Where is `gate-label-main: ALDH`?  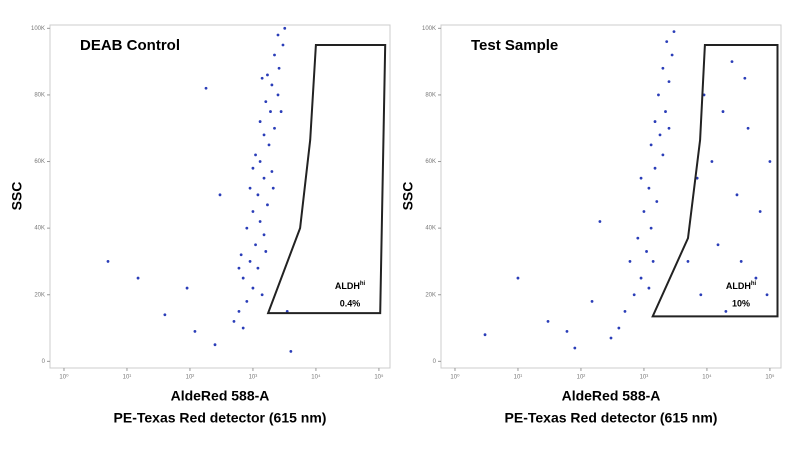 gate-label-main: ALDH is located at coordinates (738, 286).